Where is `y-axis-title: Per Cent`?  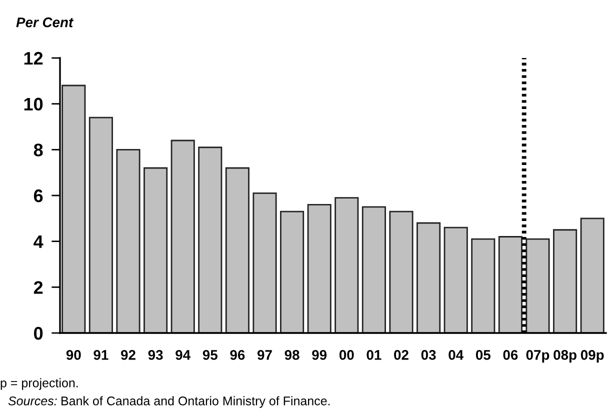 y-axis-title: Per Cent is located at coordinates (45, 22).